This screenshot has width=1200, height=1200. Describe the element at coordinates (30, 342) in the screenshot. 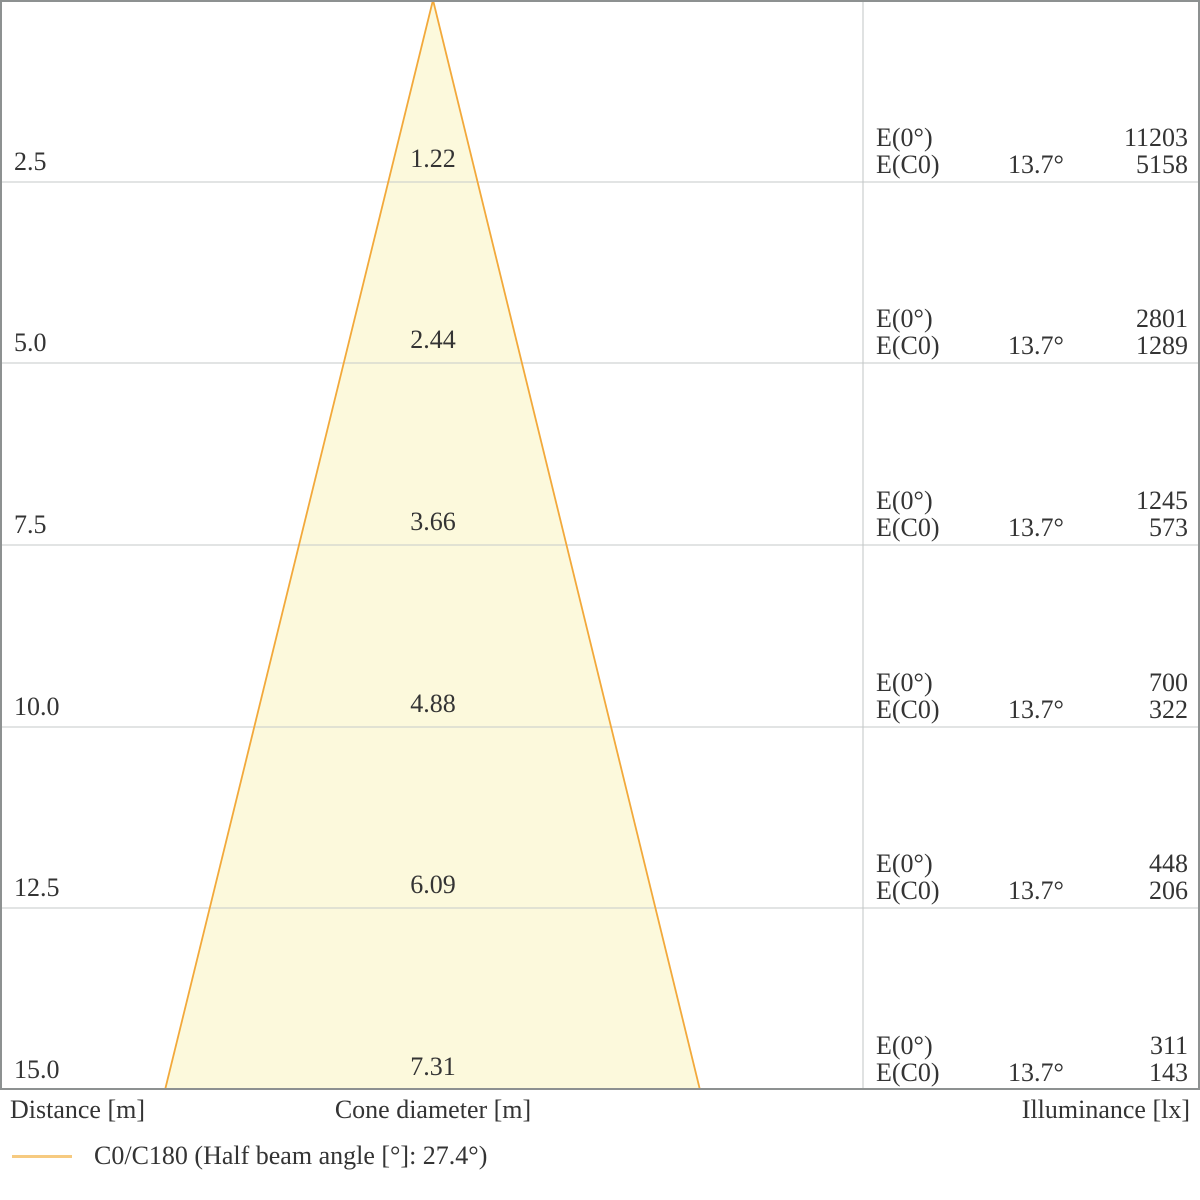

I see `distance-tick: 5.0` at that location.